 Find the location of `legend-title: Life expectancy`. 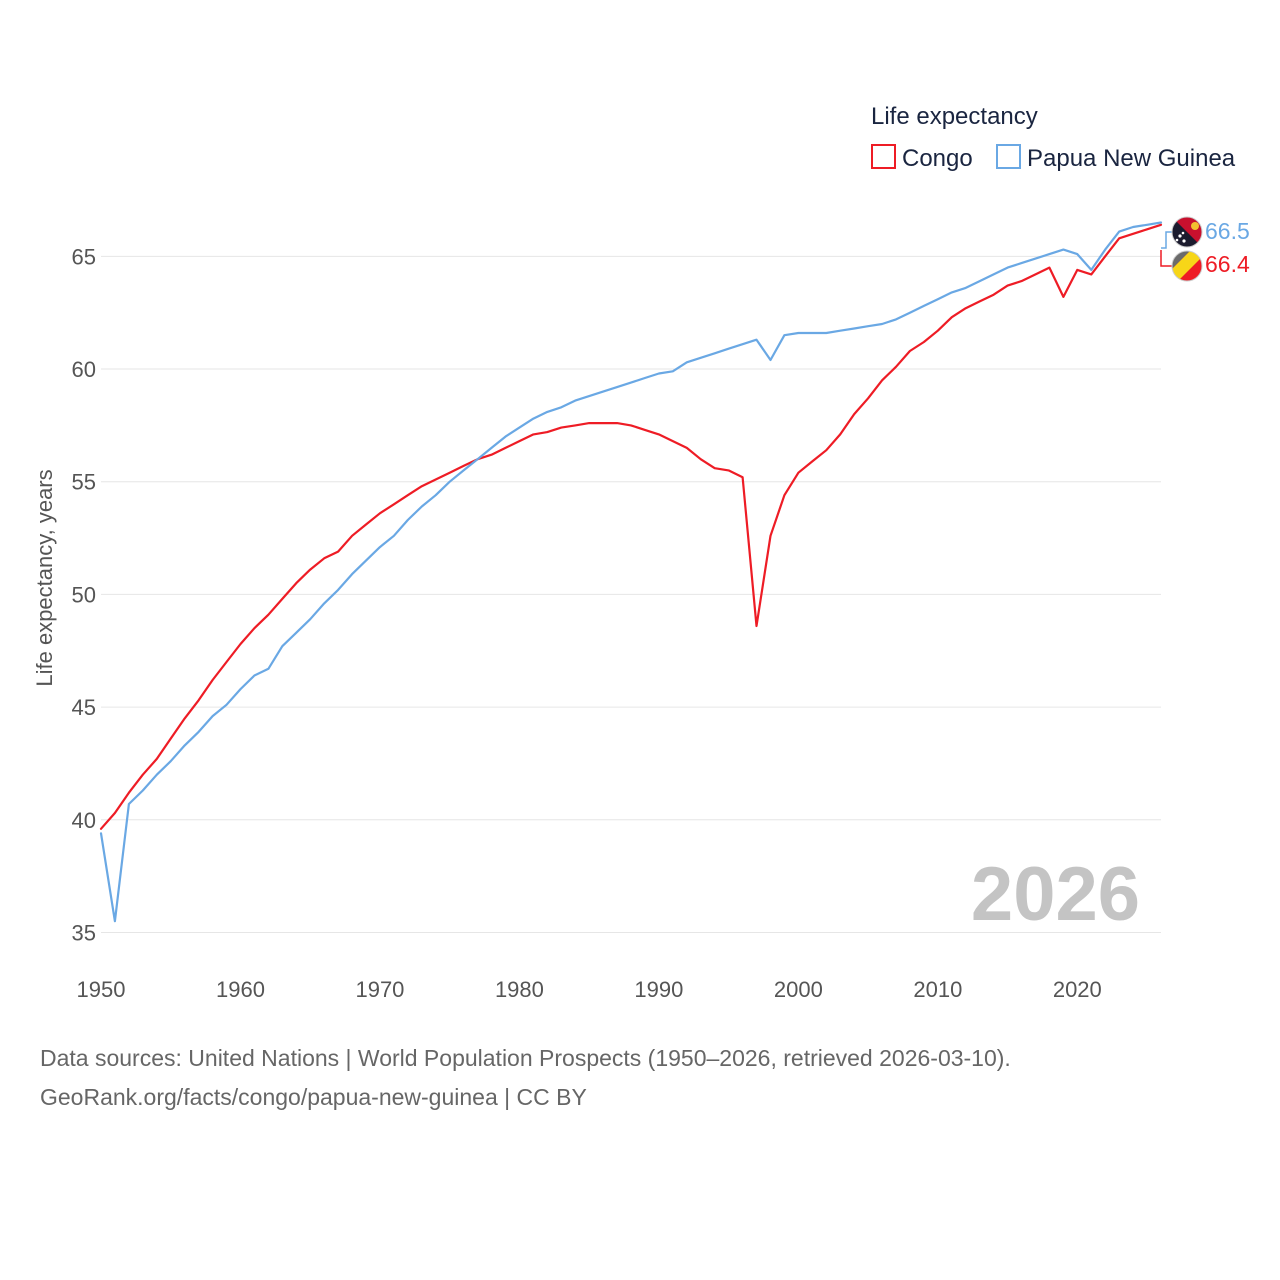

legend-title: Life expectancy is located at coordinates (954, 116).